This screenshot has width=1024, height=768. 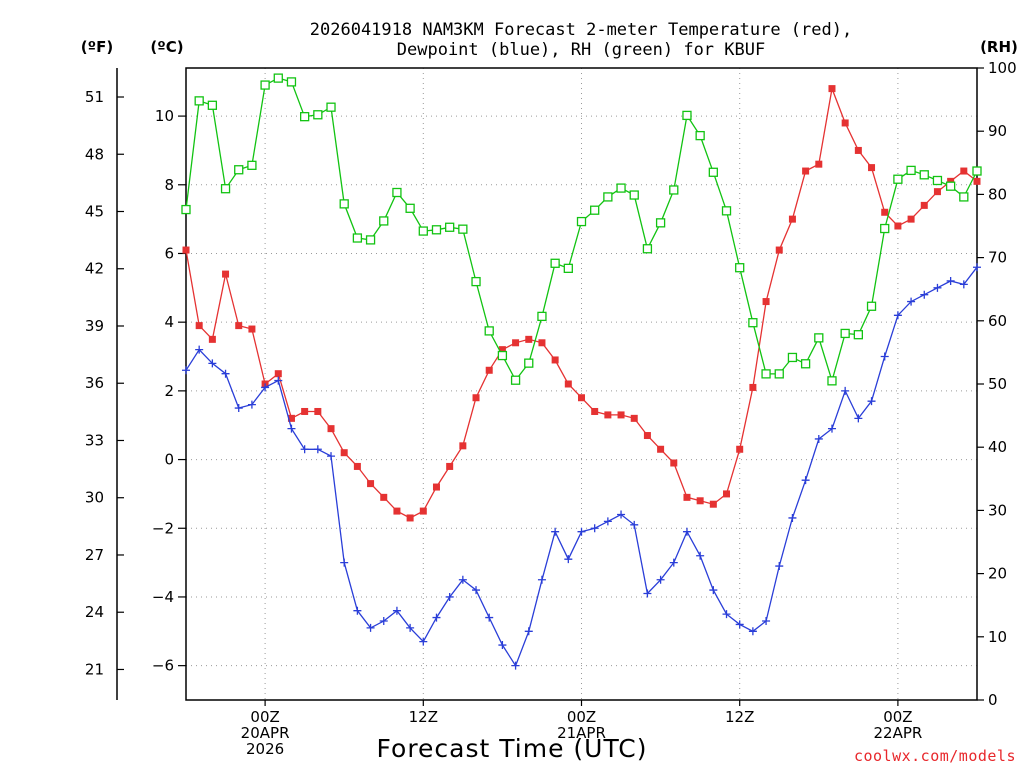 What do you see at coordinates (169, 322) in the screenshot?
I see `celsius-tick-label: 4` at bounding box center [169, 322].